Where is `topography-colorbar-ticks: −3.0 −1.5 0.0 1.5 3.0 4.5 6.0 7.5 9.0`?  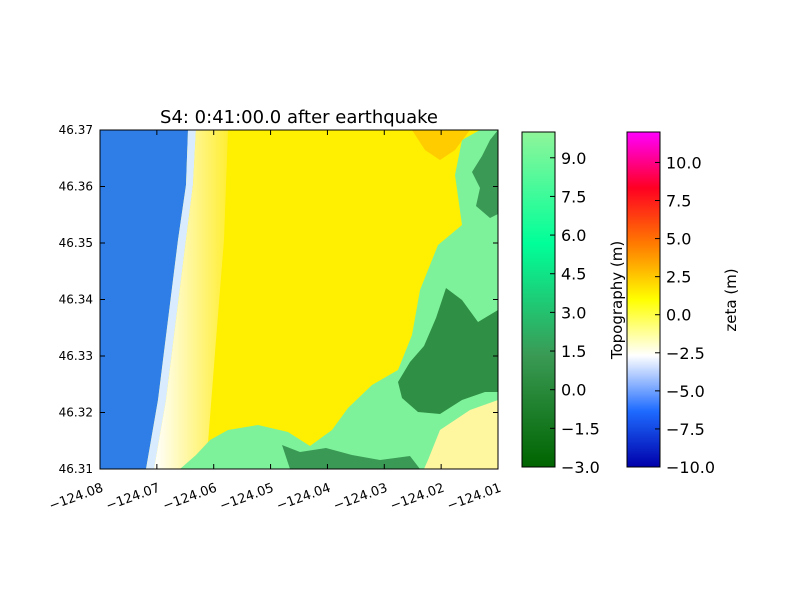
topography-colorbar-ticks: −3.0 −1.5 0.0 1.5 3.0 4.5 6.0 7.5 9.0 is located at coordinates (575, 313).